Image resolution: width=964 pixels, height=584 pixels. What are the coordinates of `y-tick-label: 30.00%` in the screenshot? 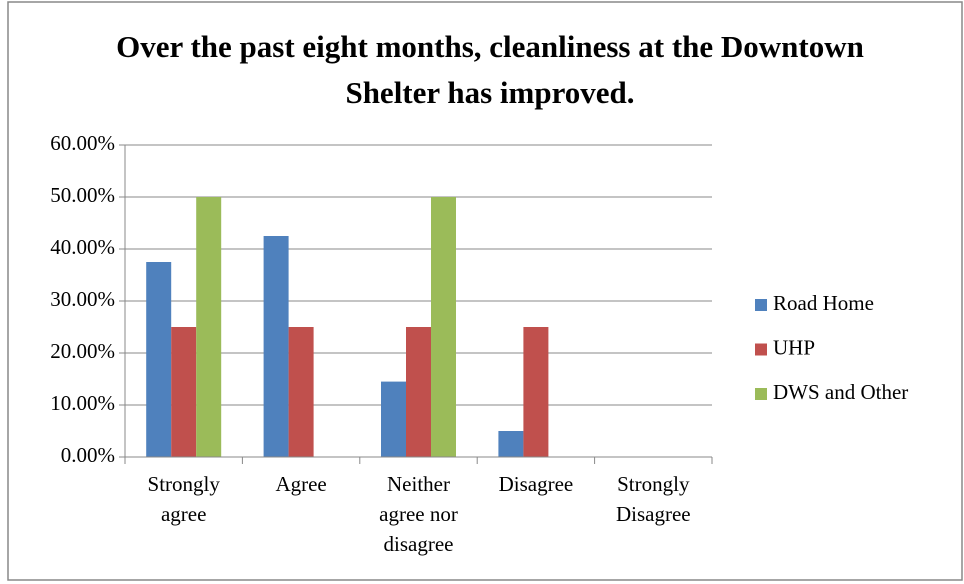 It's located at (82, 299).